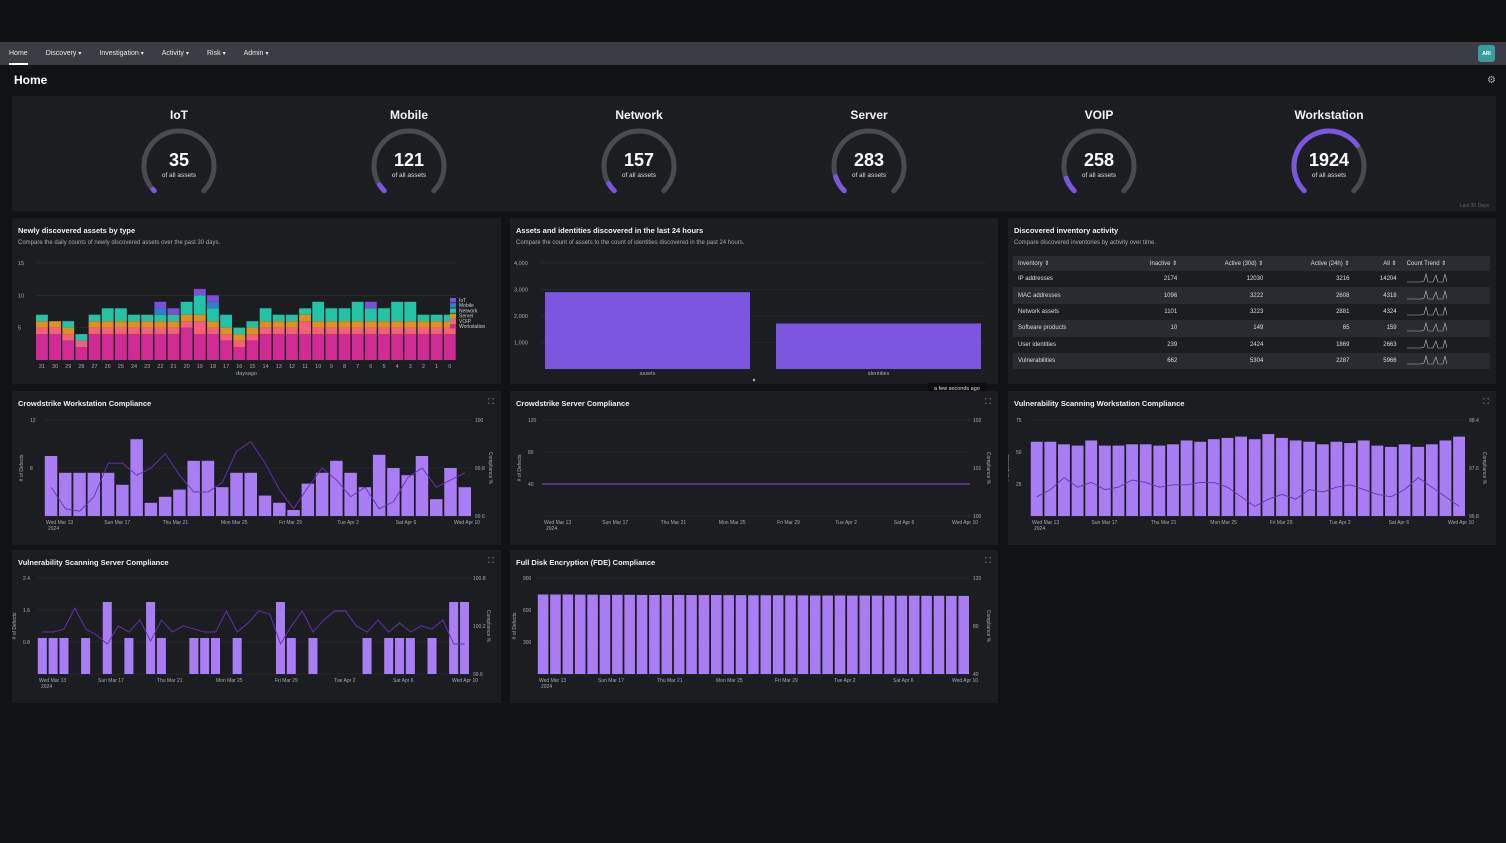  Describe the element at coordinates (977, 579) in the screenshot. I see `y2-tick-label: 120` at that location.